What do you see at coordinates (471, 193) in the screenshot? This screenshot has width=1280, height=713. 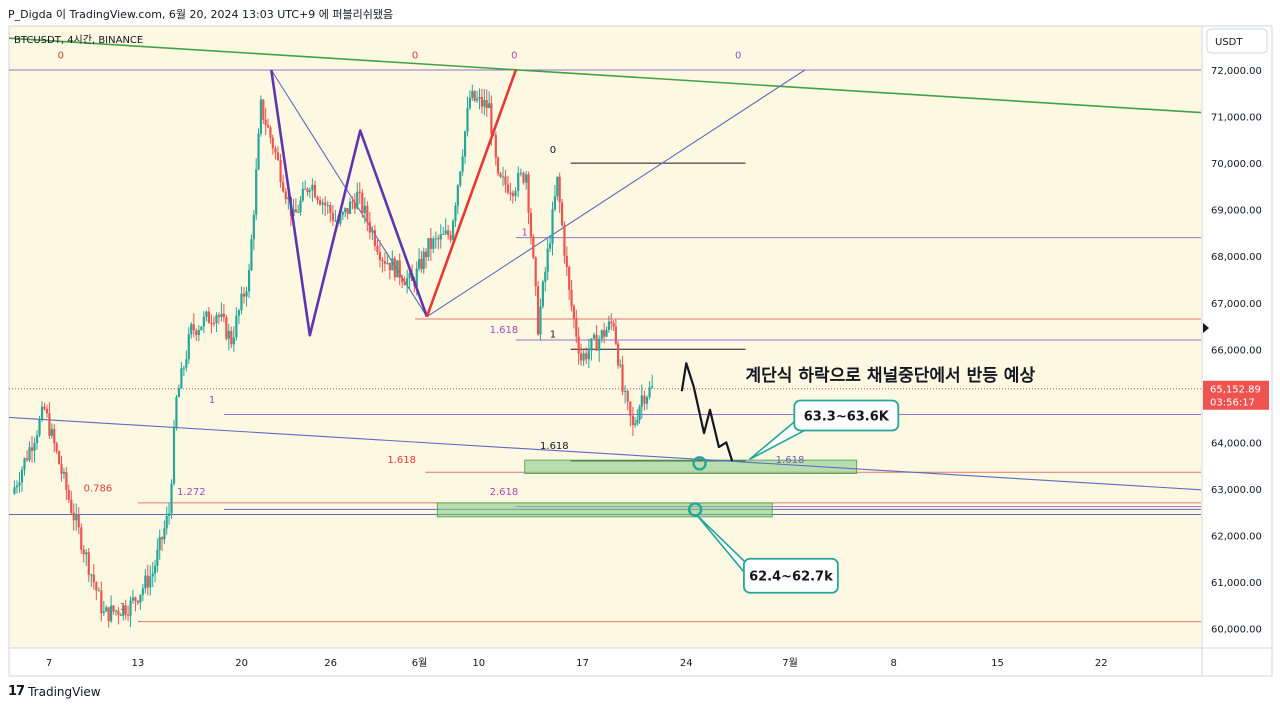 I see `pattern-red-rally` at bounding box center [471, 193].